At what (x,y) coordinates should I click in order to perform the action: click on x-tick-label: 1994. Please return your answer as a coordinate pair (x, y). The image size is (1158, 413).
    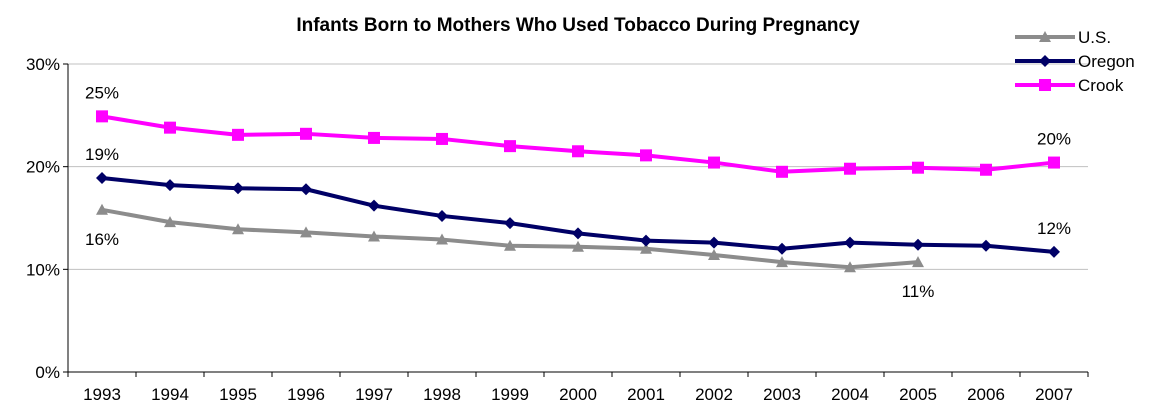
    Looking at the image, I should click on (170, 394).